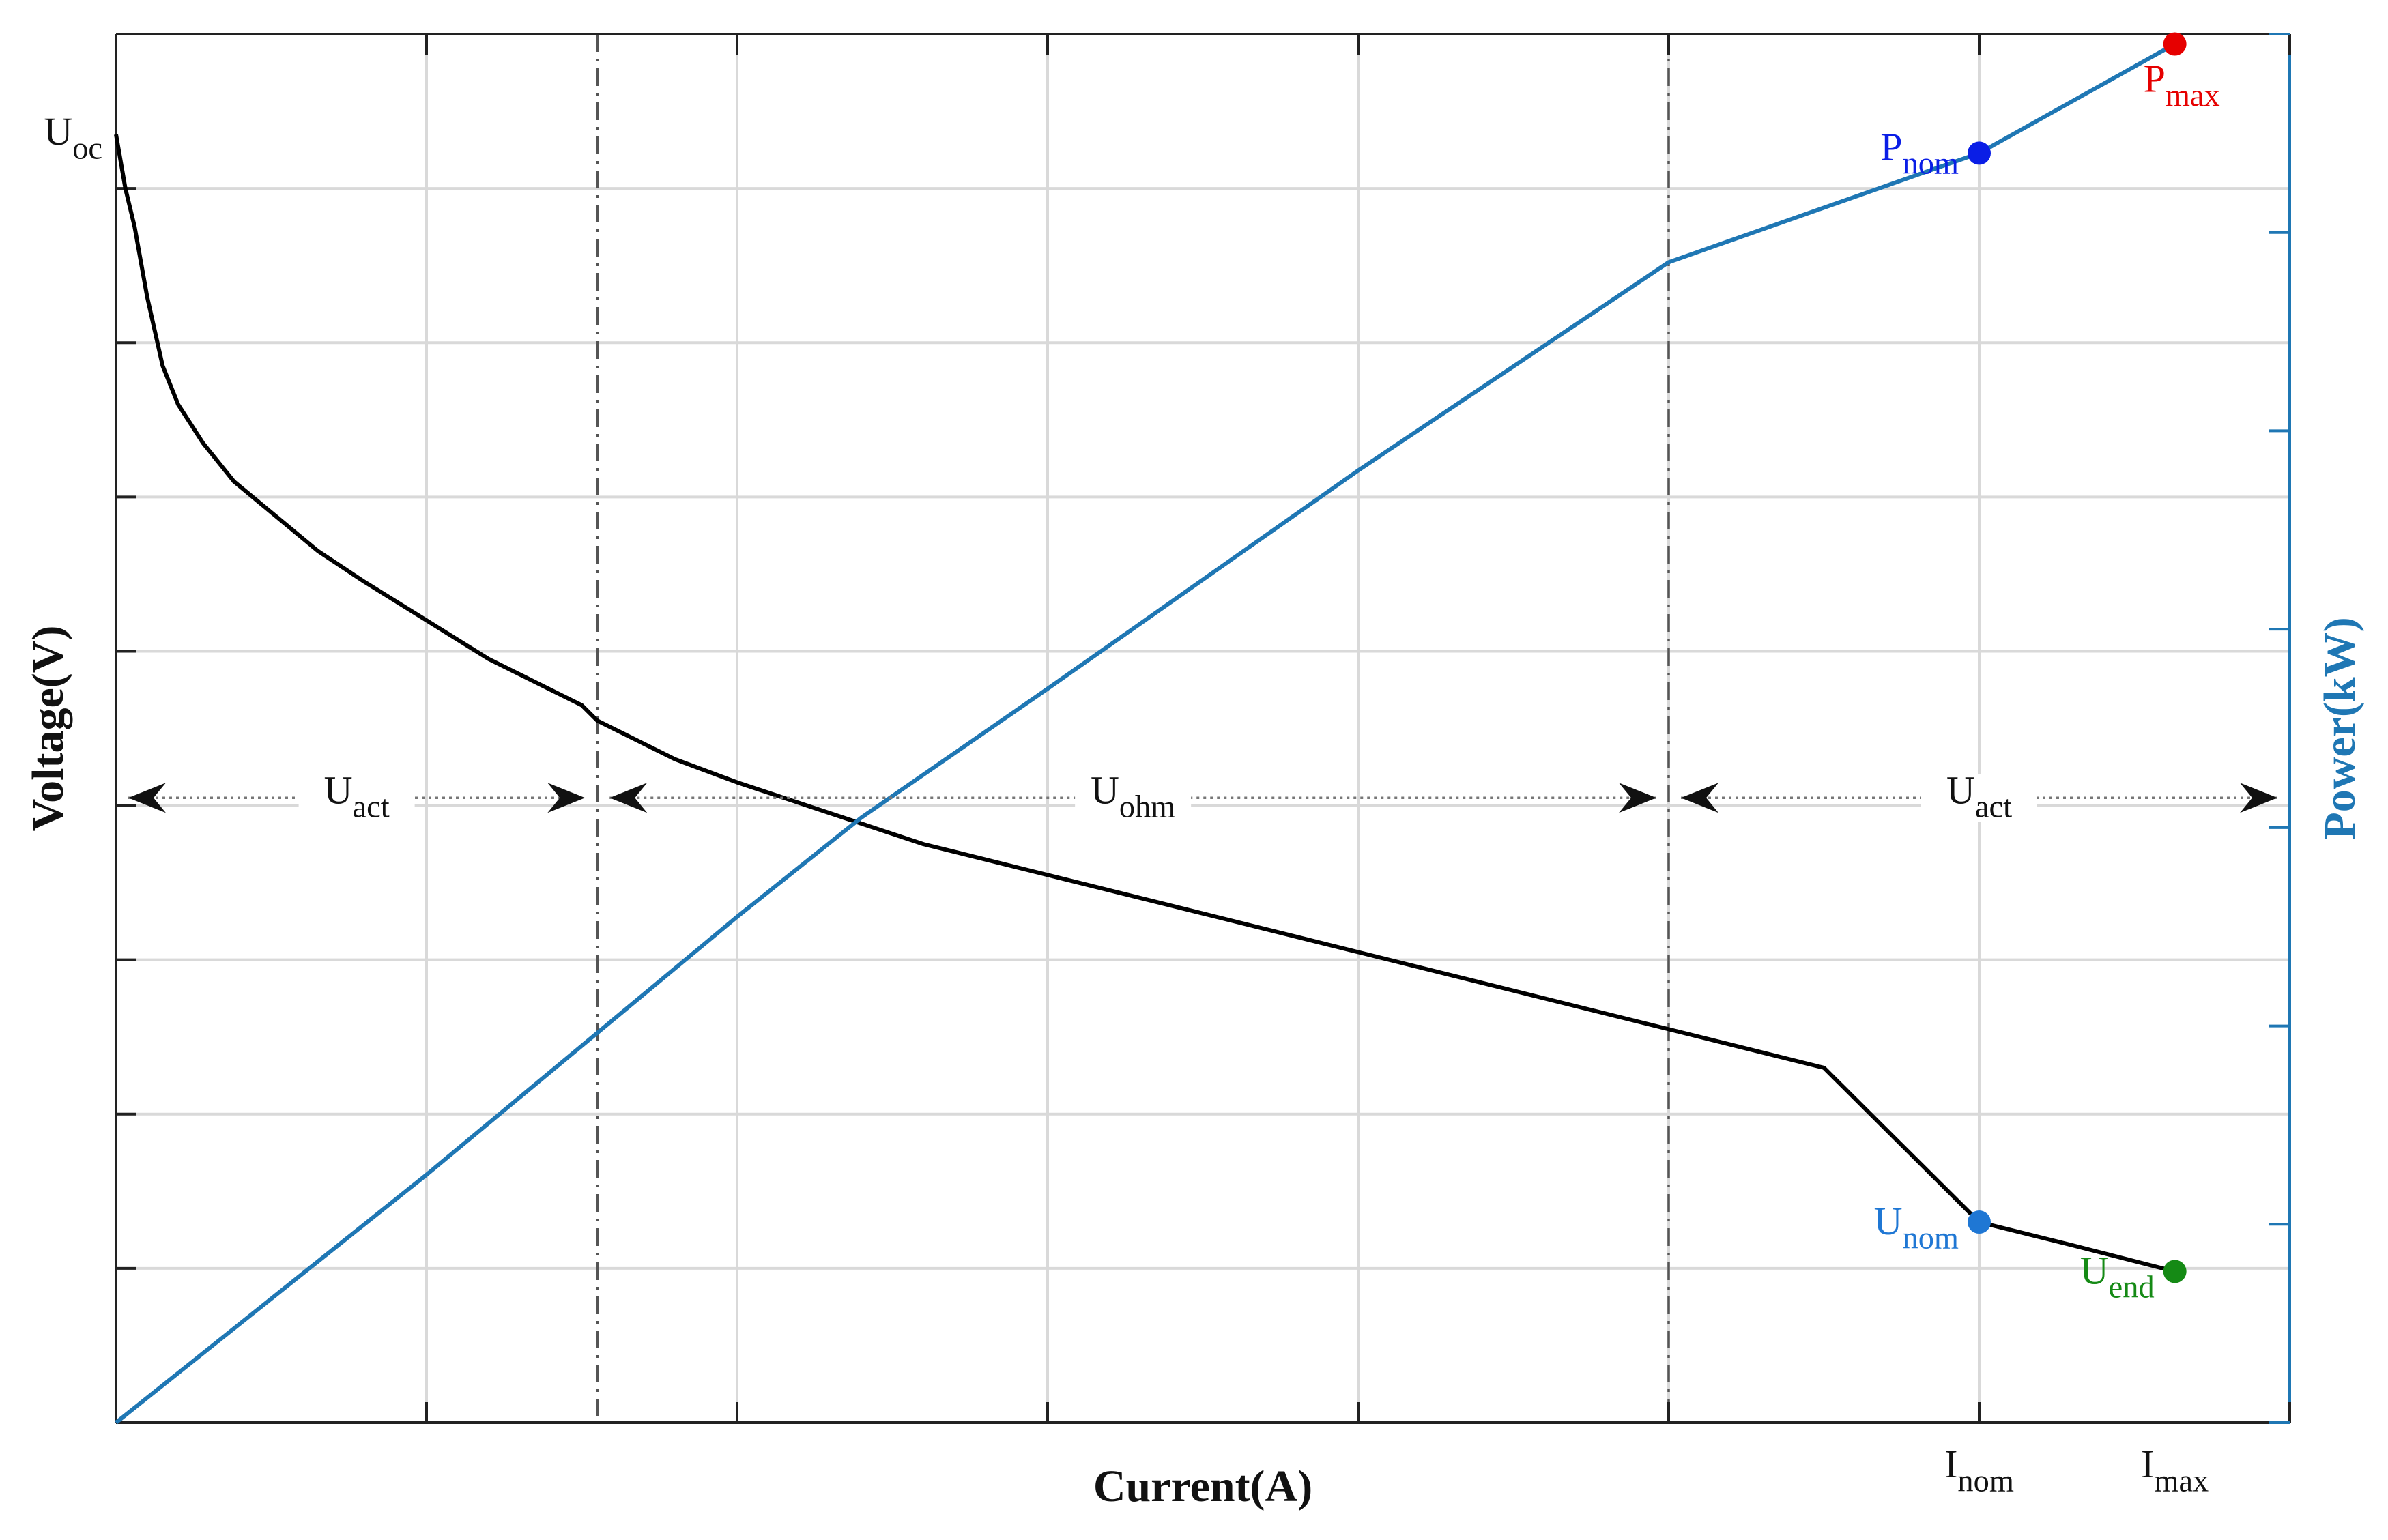  What do you see at coordinates (1979, 1470) in the screenshot?
I see `x-tick-label: Inom` at bounding box center [1979, 1470].